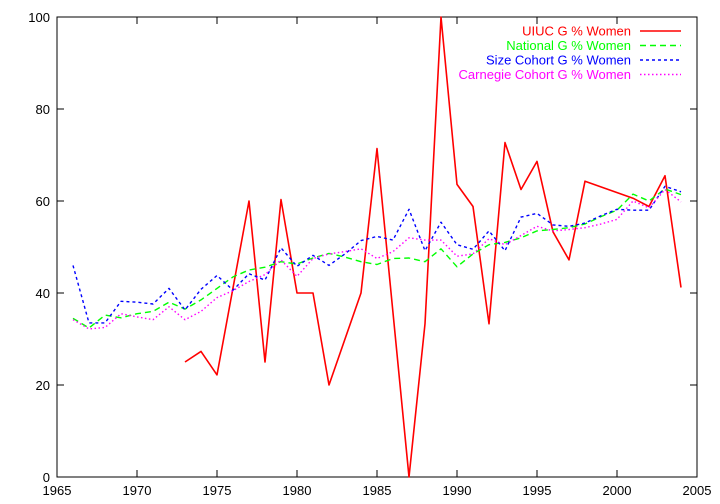  Describe the element at coordinates (377, 490) in the screenshot. I see `x-tick-label: 1985` at that location.